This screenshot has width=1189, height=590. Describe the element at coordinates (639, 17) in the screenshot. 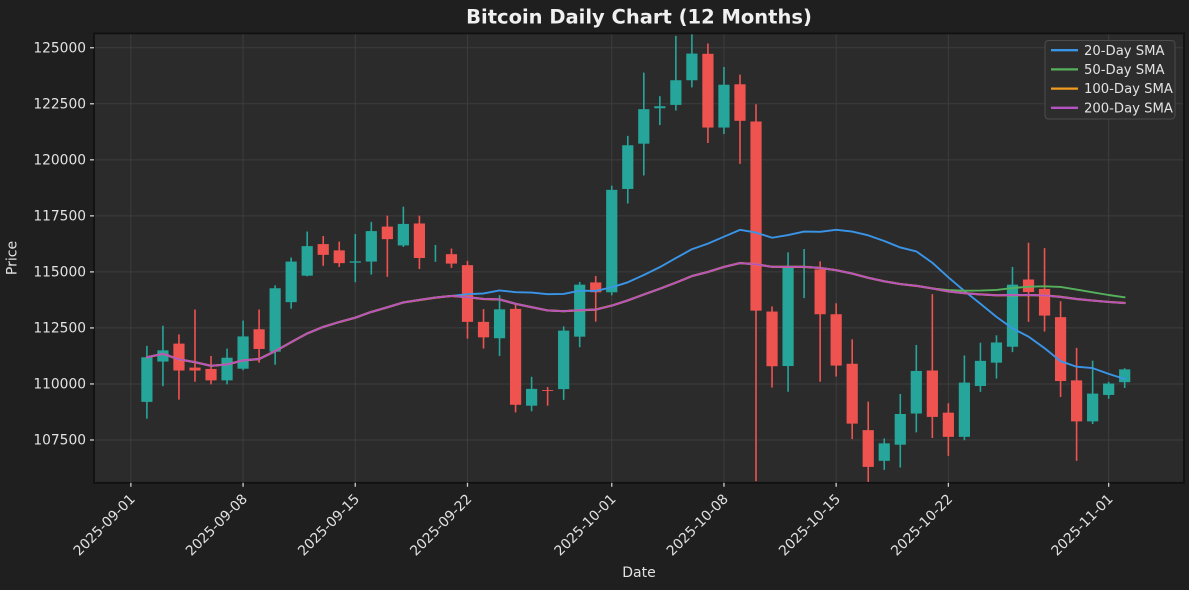

I see `chart-title: Bitcoin Daily Chart (12 Months)` at that location.